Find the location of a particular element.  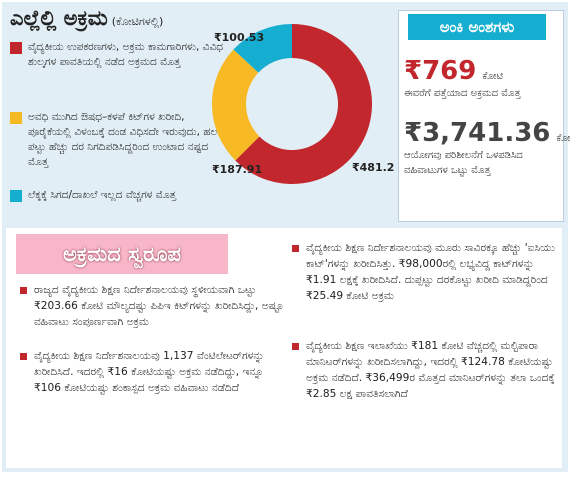

chart-title: ಎಲ್ಲೆಲ್ಲಿ ಅಕ್ರಮ (ಕೋಟಿಗಳಲ್ಲಿ) is located at coordinates (86, 18).